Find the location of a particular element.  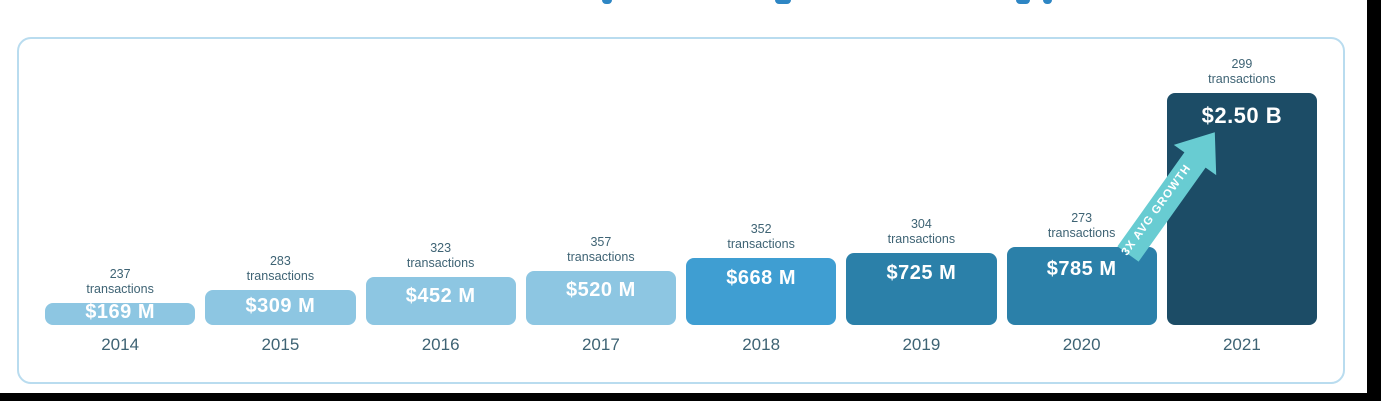

transactions-count: 273 is located at coordinates (1082, 217).